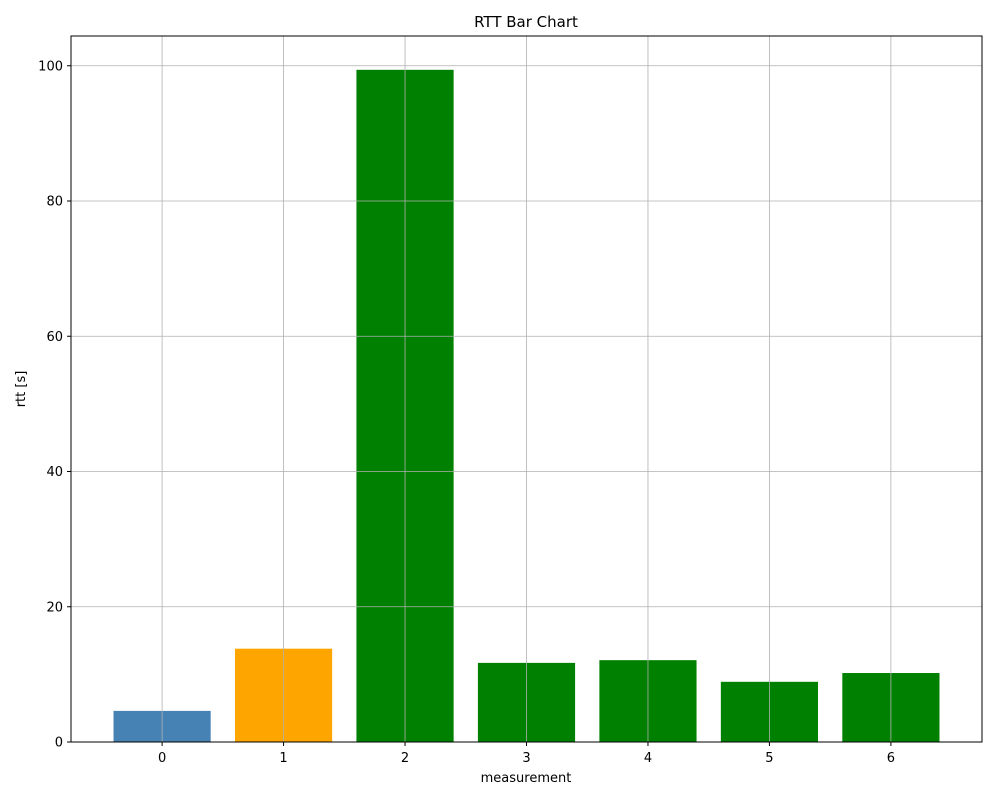 The width and height of the screenshot is (1000, 805). I want to click on x-tick-label-6: 6, so click(891, 758).